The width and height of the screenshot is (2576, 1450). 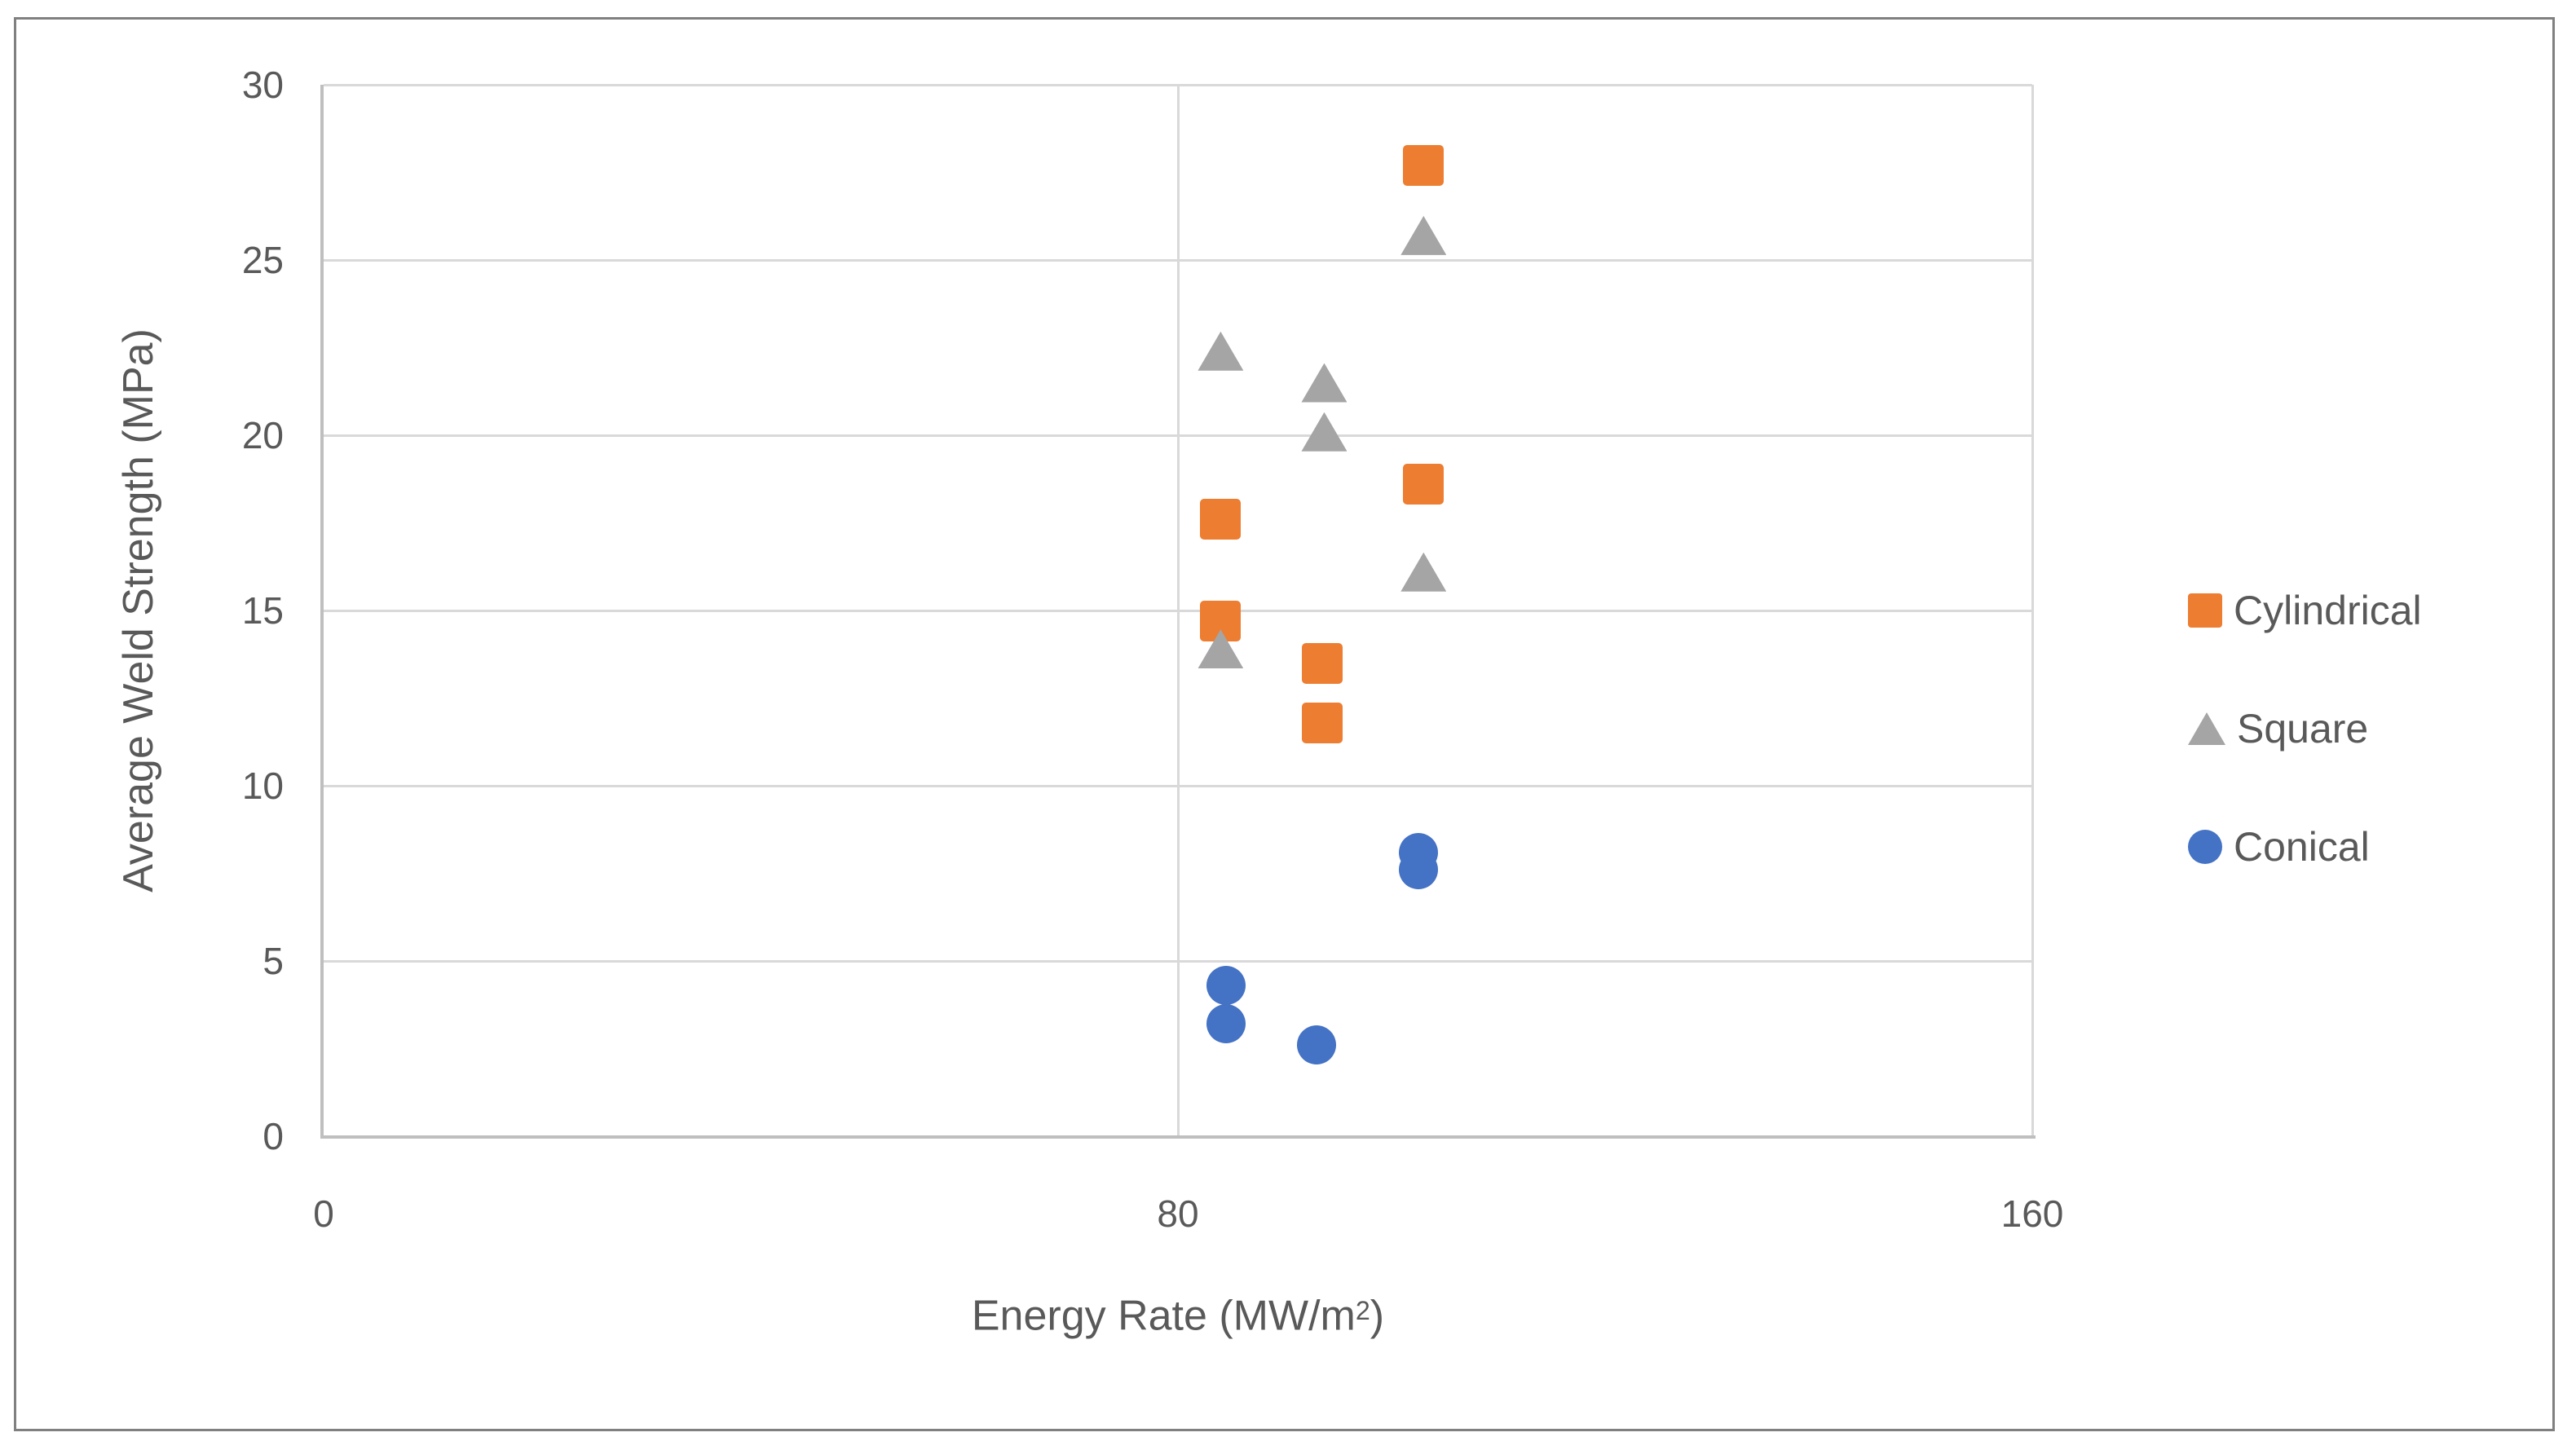 I want to click on y-tick-label-20: 20, so click(x=262, y=435).